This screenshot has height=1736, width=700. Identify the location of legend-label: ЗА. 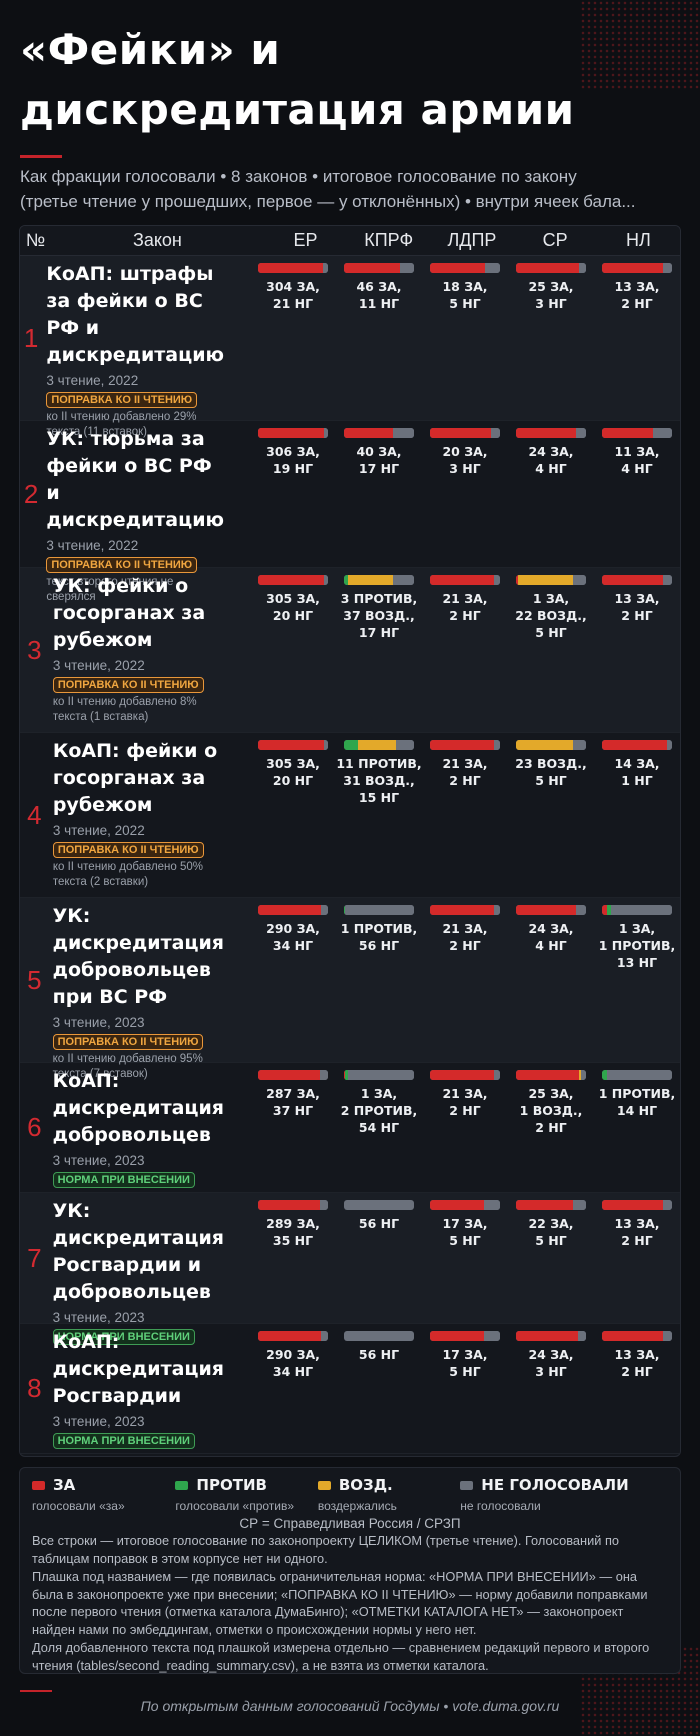
(64, 1485).